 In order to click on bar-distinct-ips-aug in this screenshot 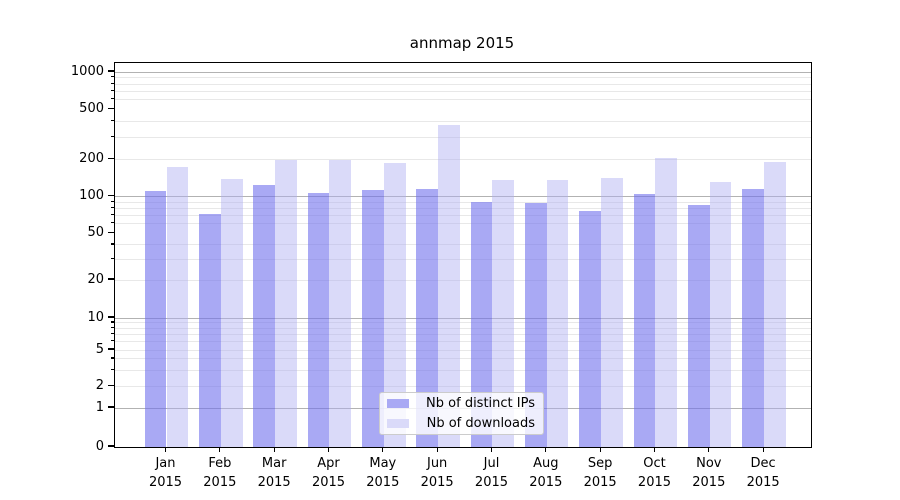, I will do `click(536, 325)`.